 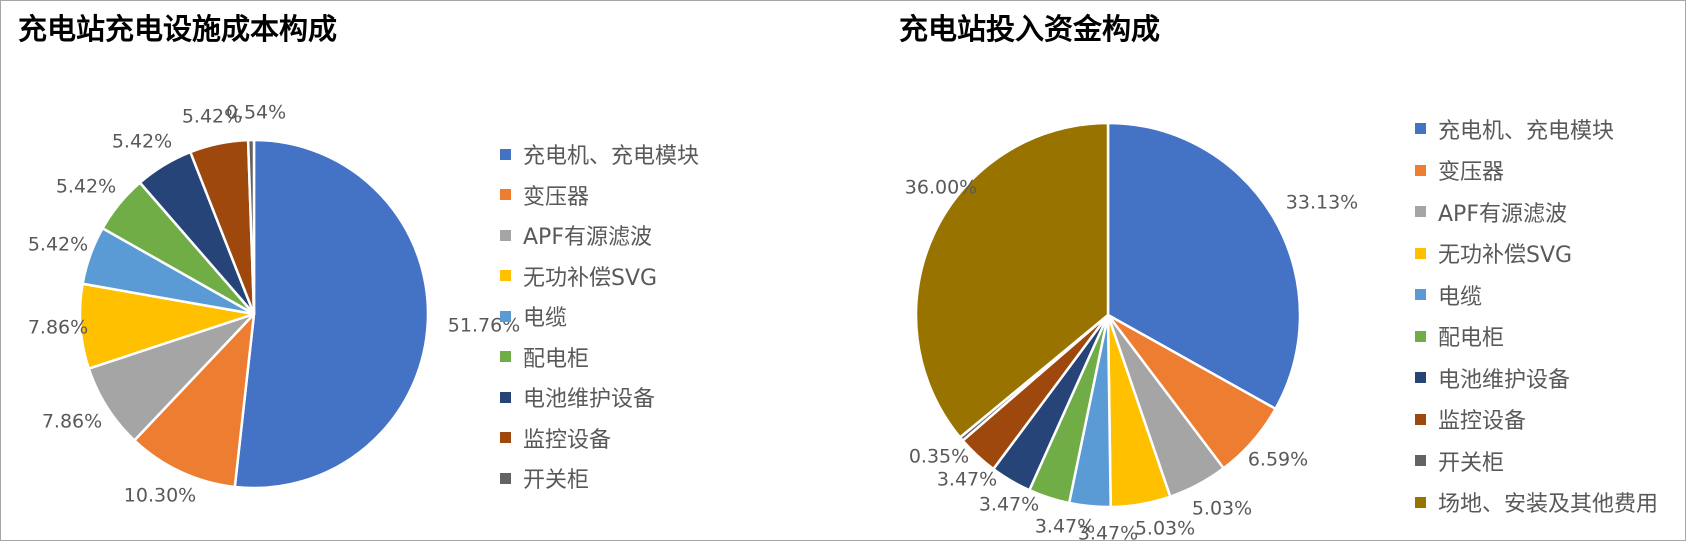 I want to click on data-label: 33.13%, so click(x=1322, y=203).